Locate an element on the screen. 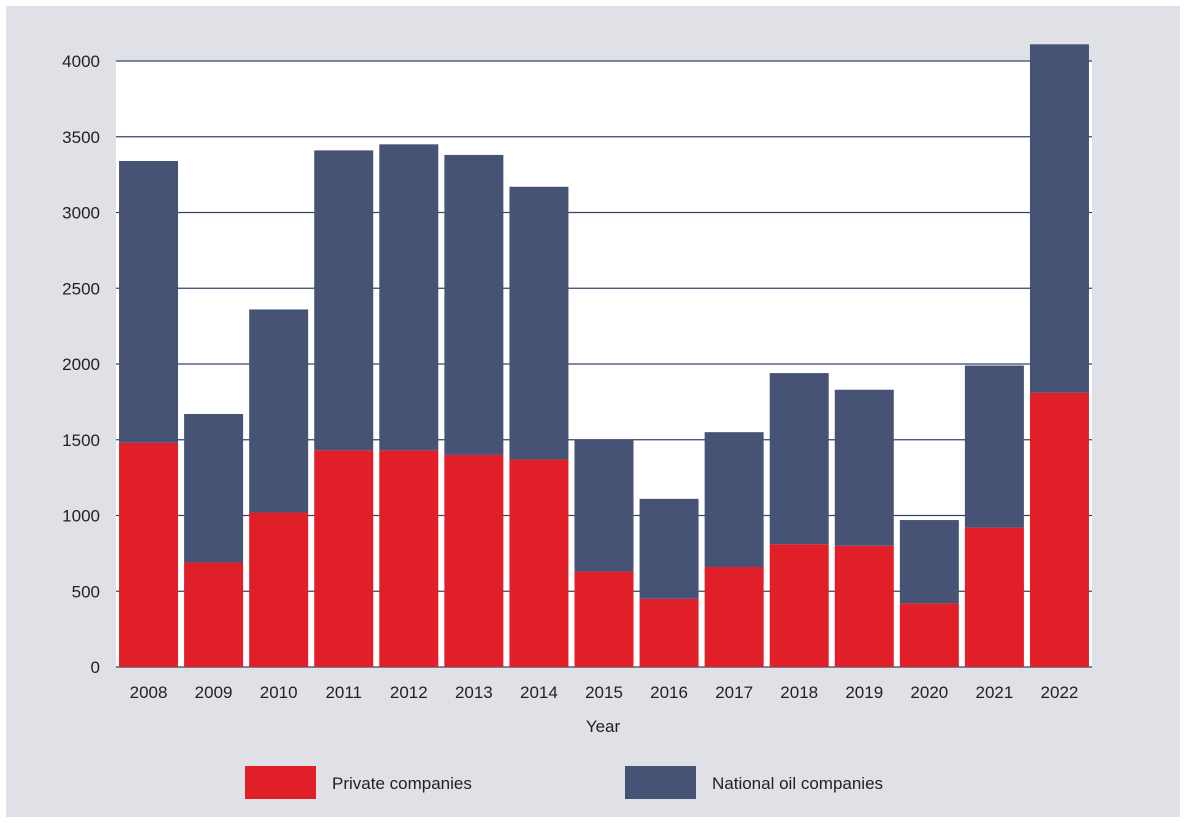  bar-private-2014 is located at coordinates (539, 563).